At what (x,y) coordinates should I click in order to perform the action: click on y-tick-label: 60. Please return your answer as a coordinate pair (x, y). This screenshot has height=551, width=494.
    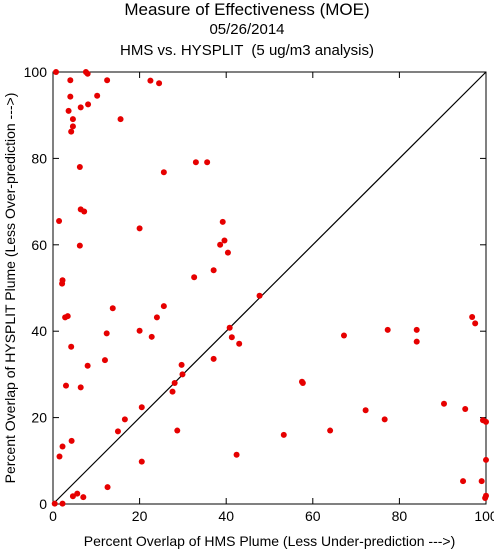
    Looking at the image, I should click on (39, 245).